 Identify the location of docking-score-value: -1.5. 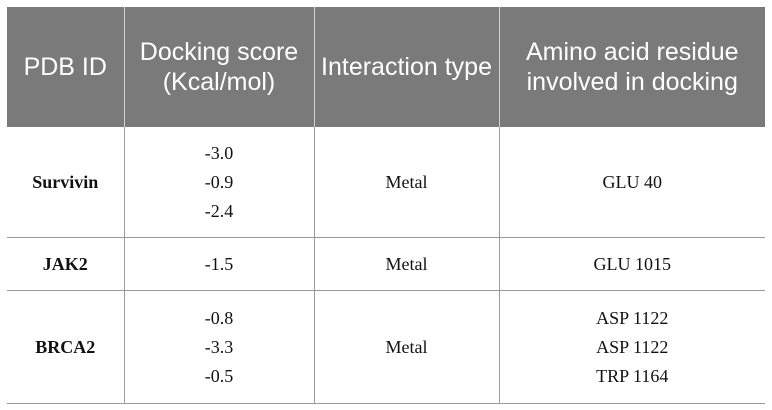
(219, 263).